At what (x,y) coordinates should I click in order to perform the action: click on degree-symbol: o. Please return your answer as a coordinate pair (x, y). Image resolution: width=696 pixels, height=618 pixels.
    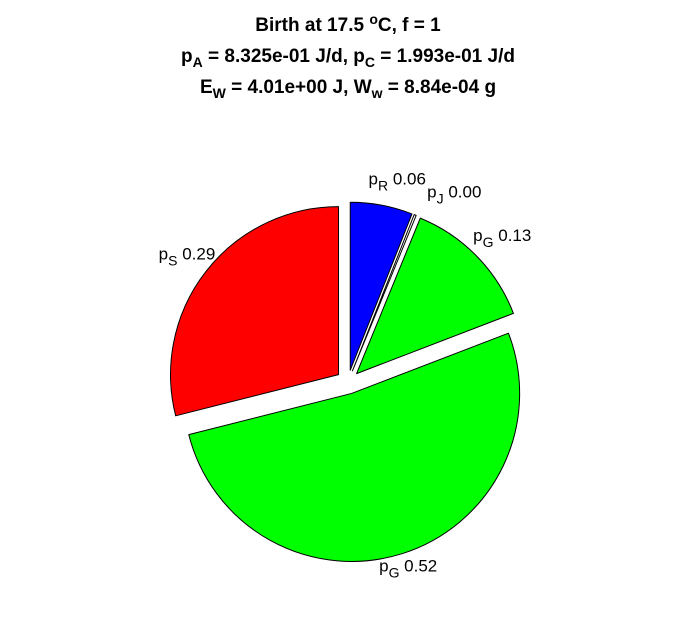
    Looking at the image, I should click on (373, 19).